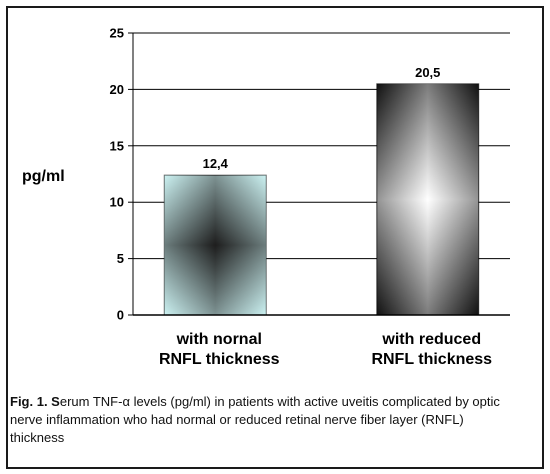  Describe the element at coordinates (219, 339) in the screenshot. I see `x-category-label: with nornal` at that location.